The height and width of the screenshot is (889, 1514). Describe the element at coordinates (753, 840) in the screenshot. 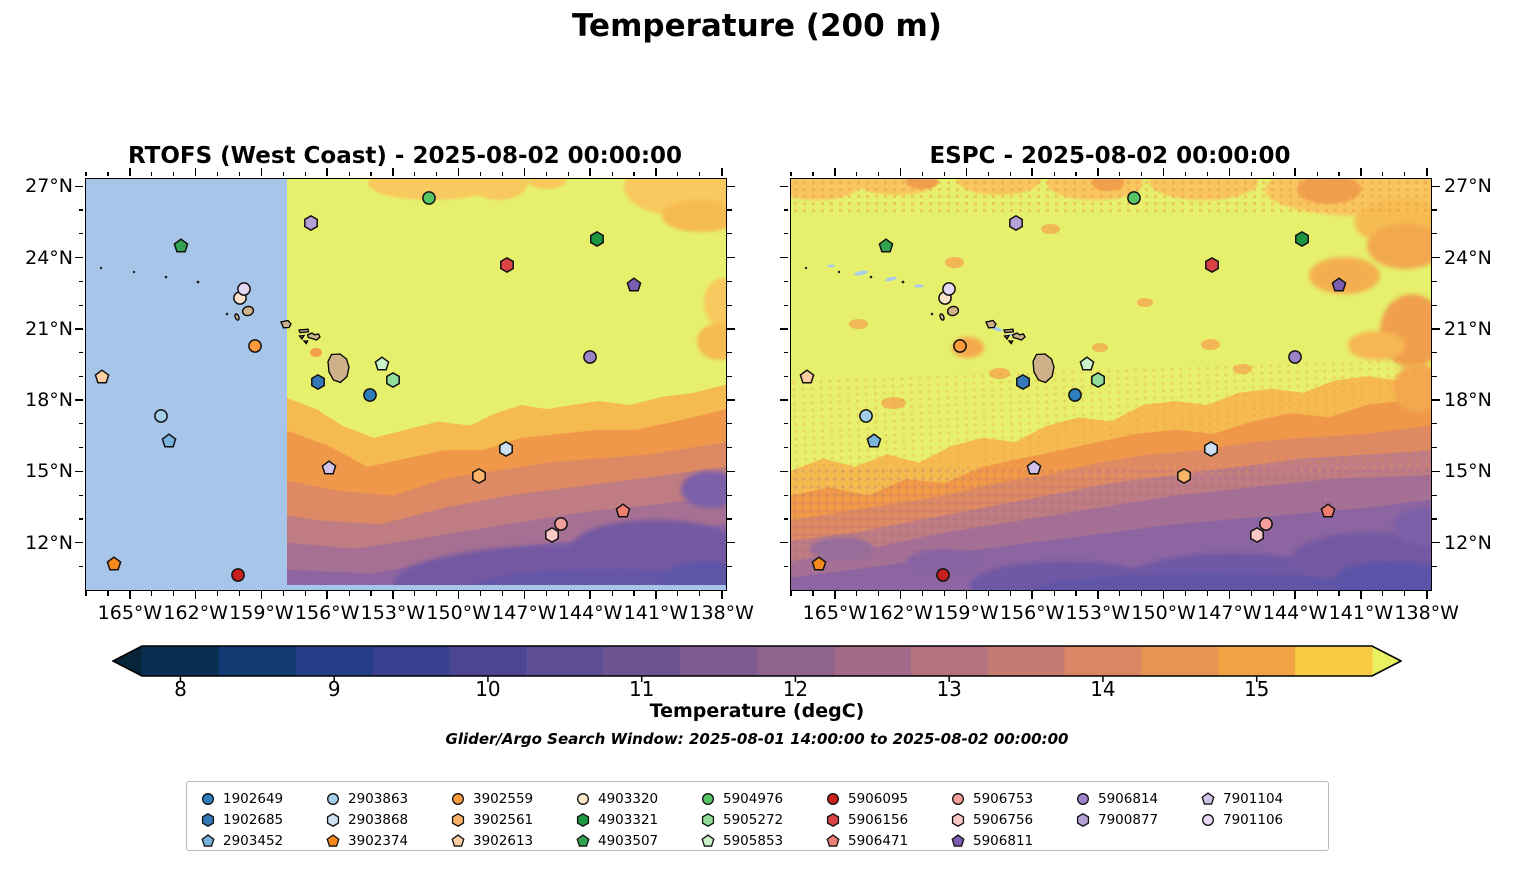

I see `legend-float-id: 5905853` at that location.